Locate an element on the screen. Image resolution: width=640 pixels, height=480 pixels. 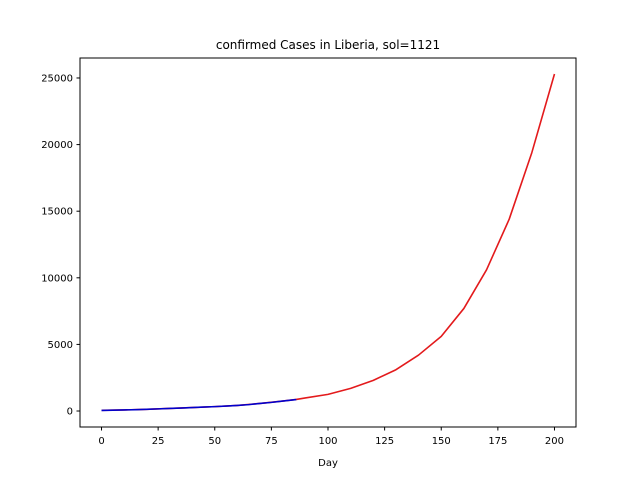
x-tick-label: 150 is located at coordinates (441, 441).